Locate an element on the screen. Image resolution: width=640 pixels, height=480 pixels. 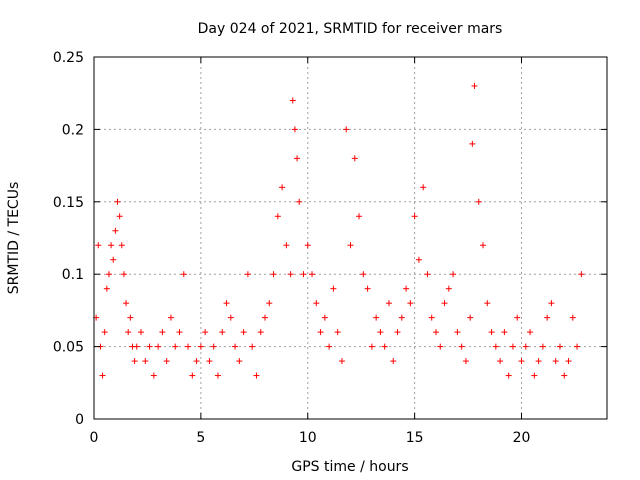
x-tick-label: 5 is located at coordinates (200, 438).